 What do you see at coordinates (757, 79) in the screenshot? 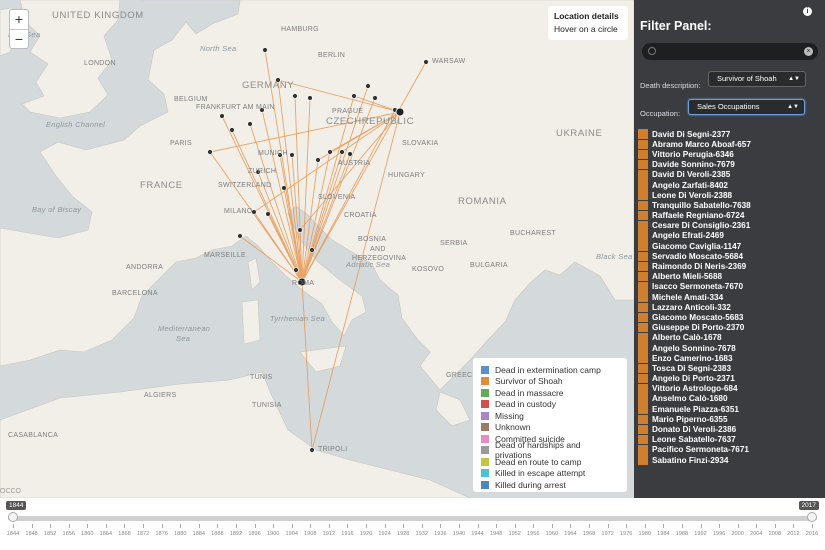
I see `death-description-select: Survivor of Shoah ▲▼` at bounding box center [757, 79].